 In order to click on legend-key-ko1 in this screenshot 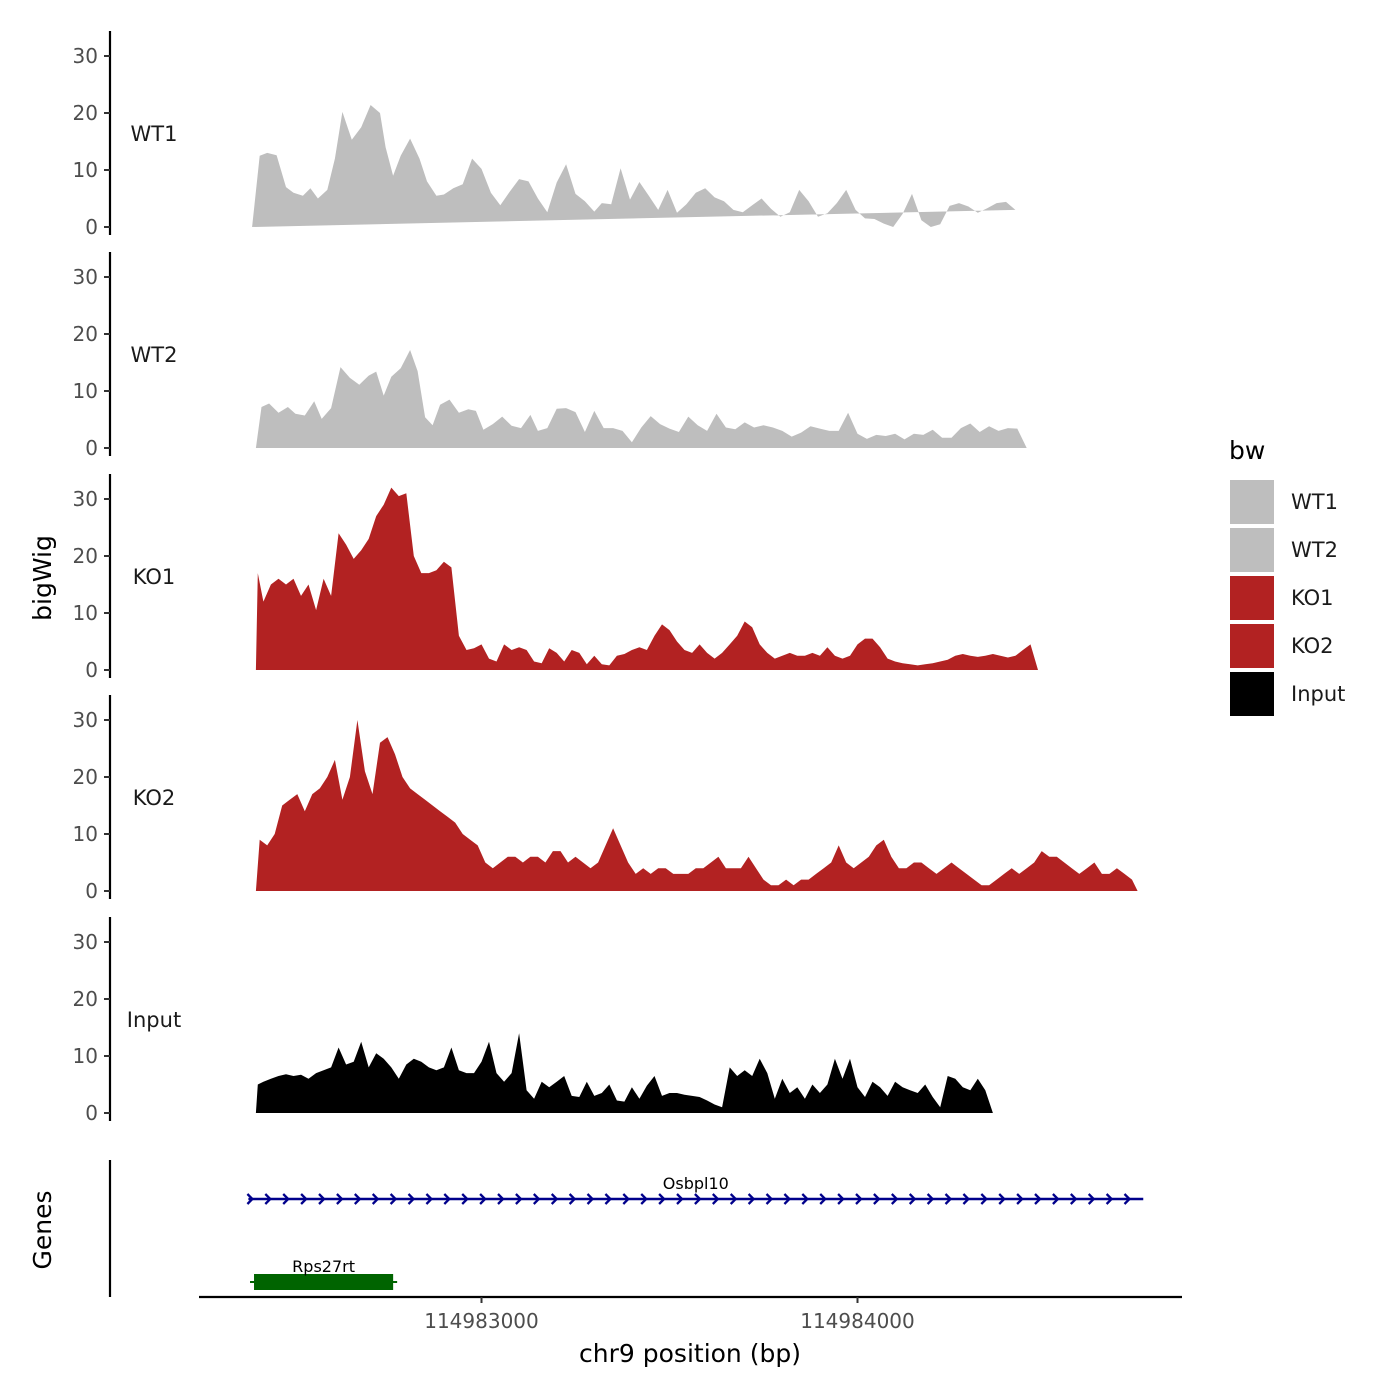, I will do `click(1252, 598)`.